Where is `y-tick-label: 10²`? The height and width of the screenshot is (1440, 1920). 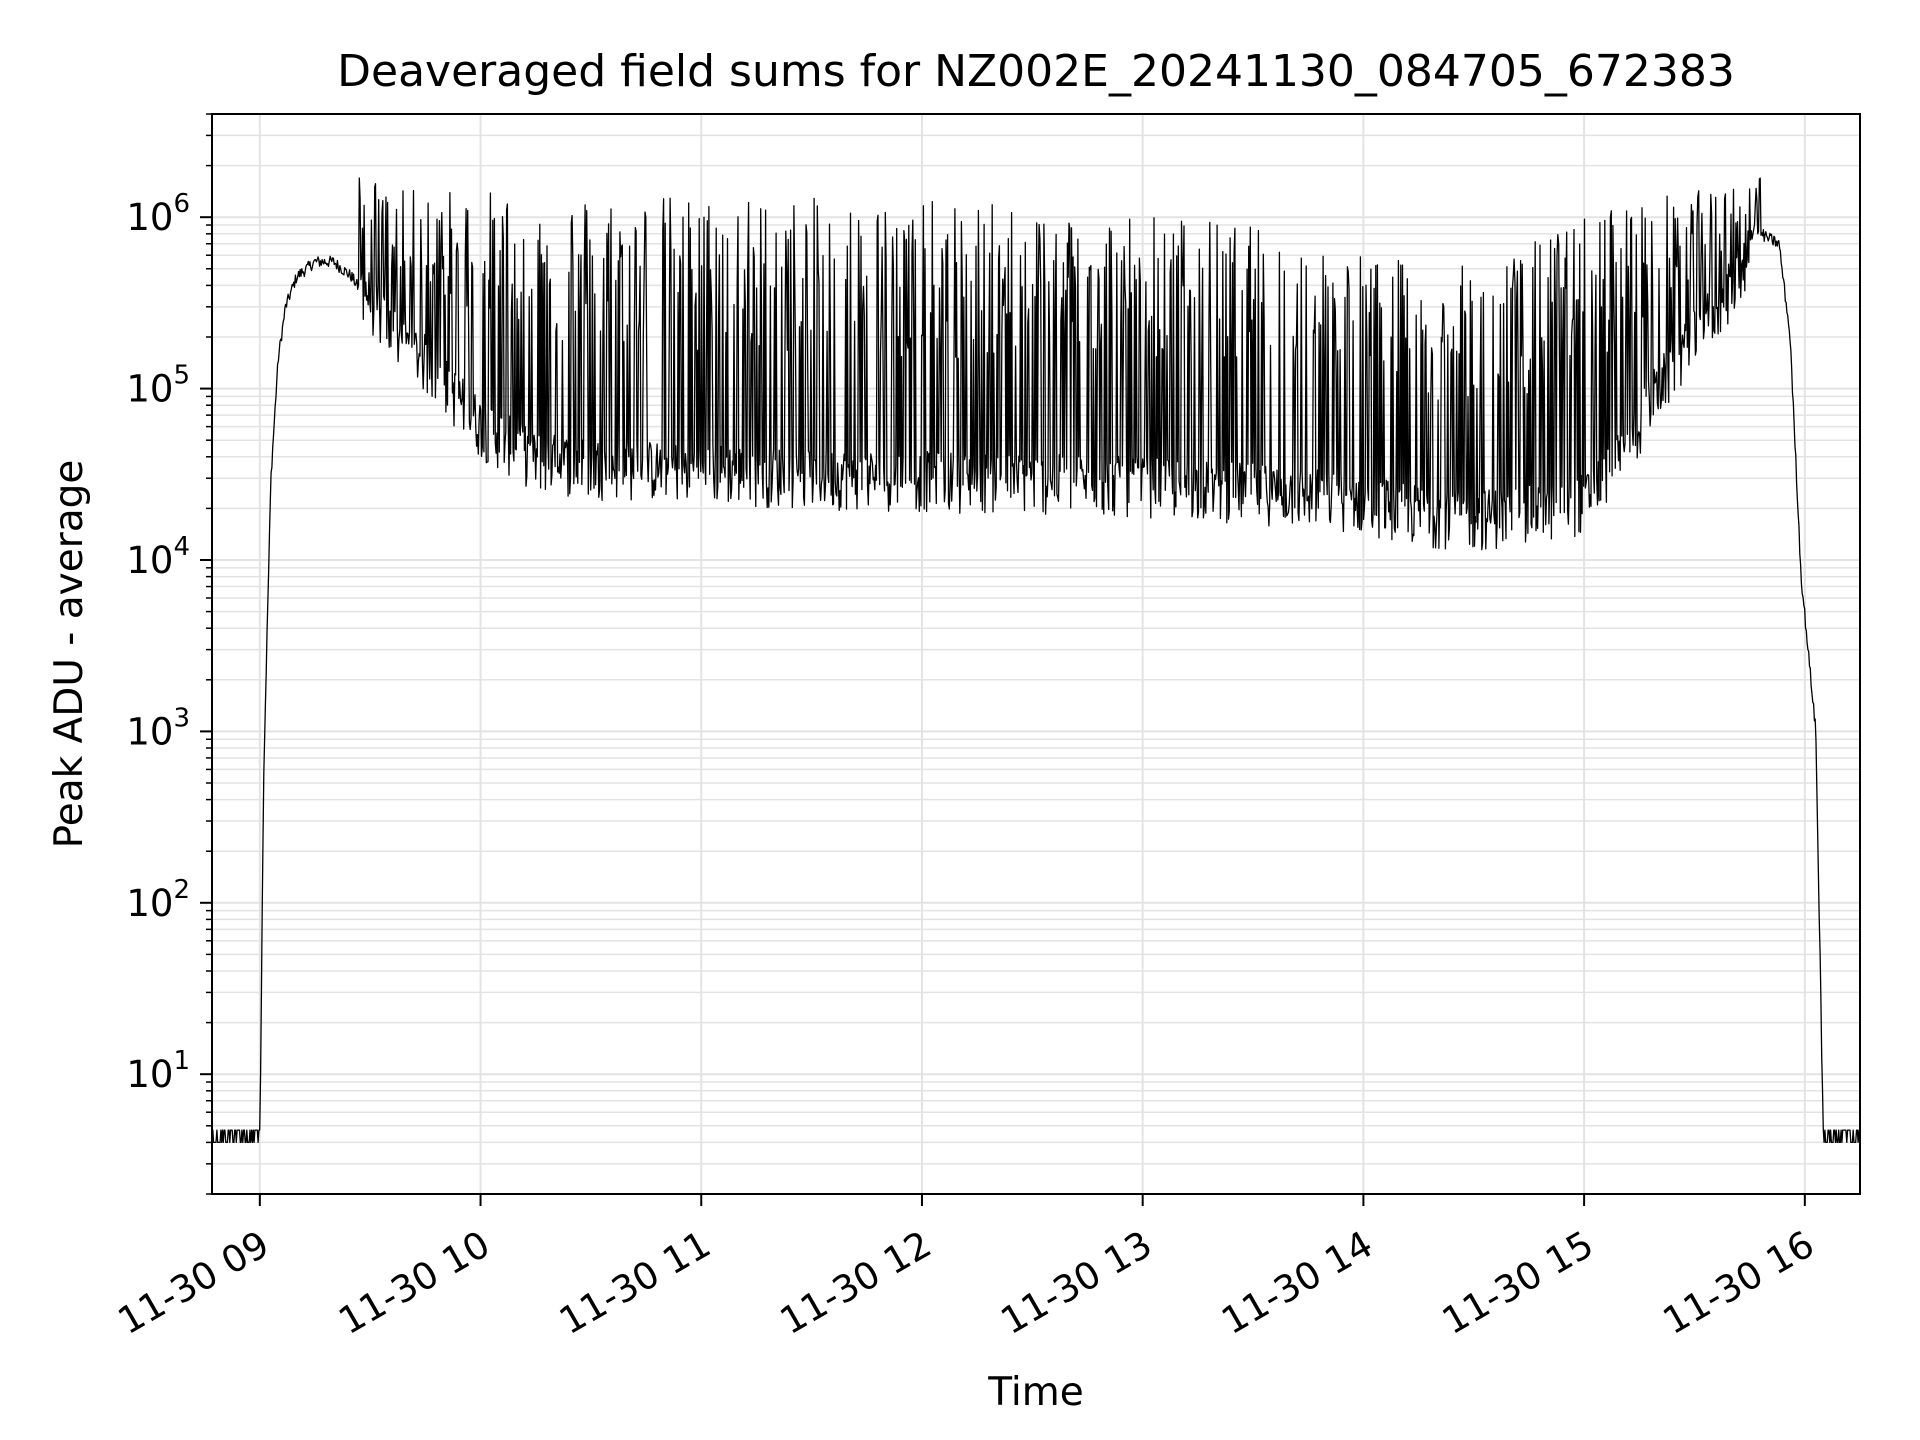 y-tick-label: 10² is located at coordinates (158, 900).